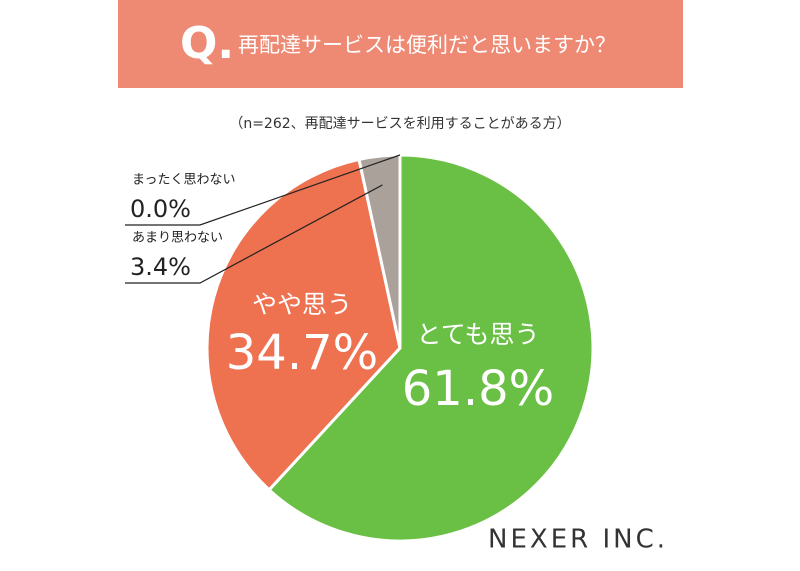  Describe the element at coordinates (477, 334) in the screenshot. I see `slice-category-label: とても思う` at that location.